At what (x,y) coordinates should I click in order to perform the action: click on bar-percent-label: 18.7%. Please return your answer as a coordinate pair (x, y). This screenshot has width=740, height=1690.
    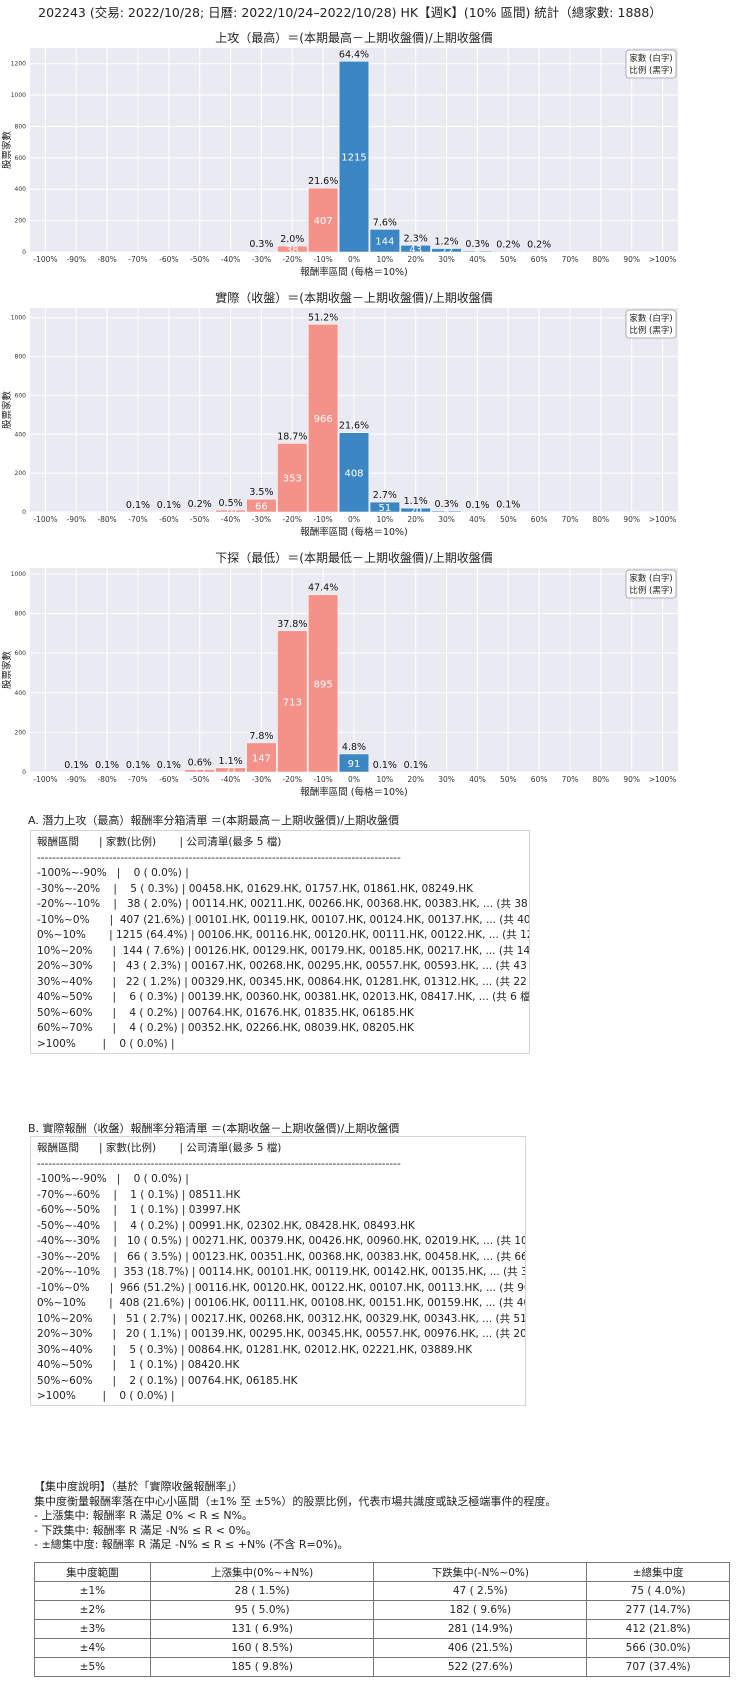
    Looking at the image, I should click on (292, 436).